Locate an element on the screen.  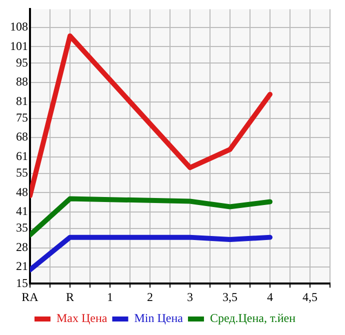
y-tick-label: 88 is located at coordinates (22, 81).